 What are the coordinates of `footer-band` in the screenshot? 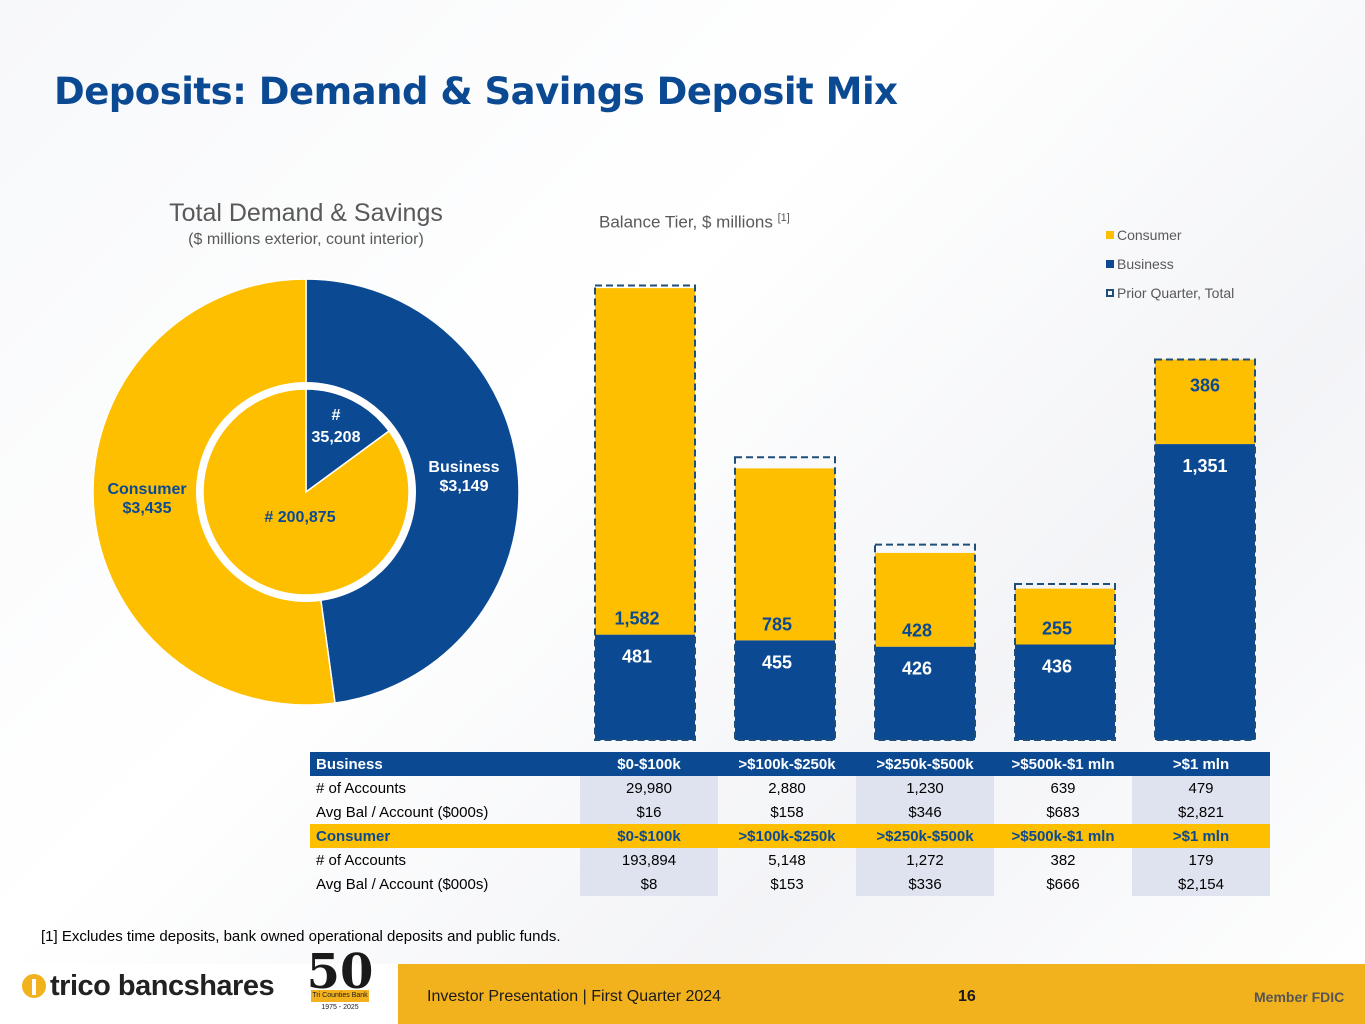 It's located at (881, 994).